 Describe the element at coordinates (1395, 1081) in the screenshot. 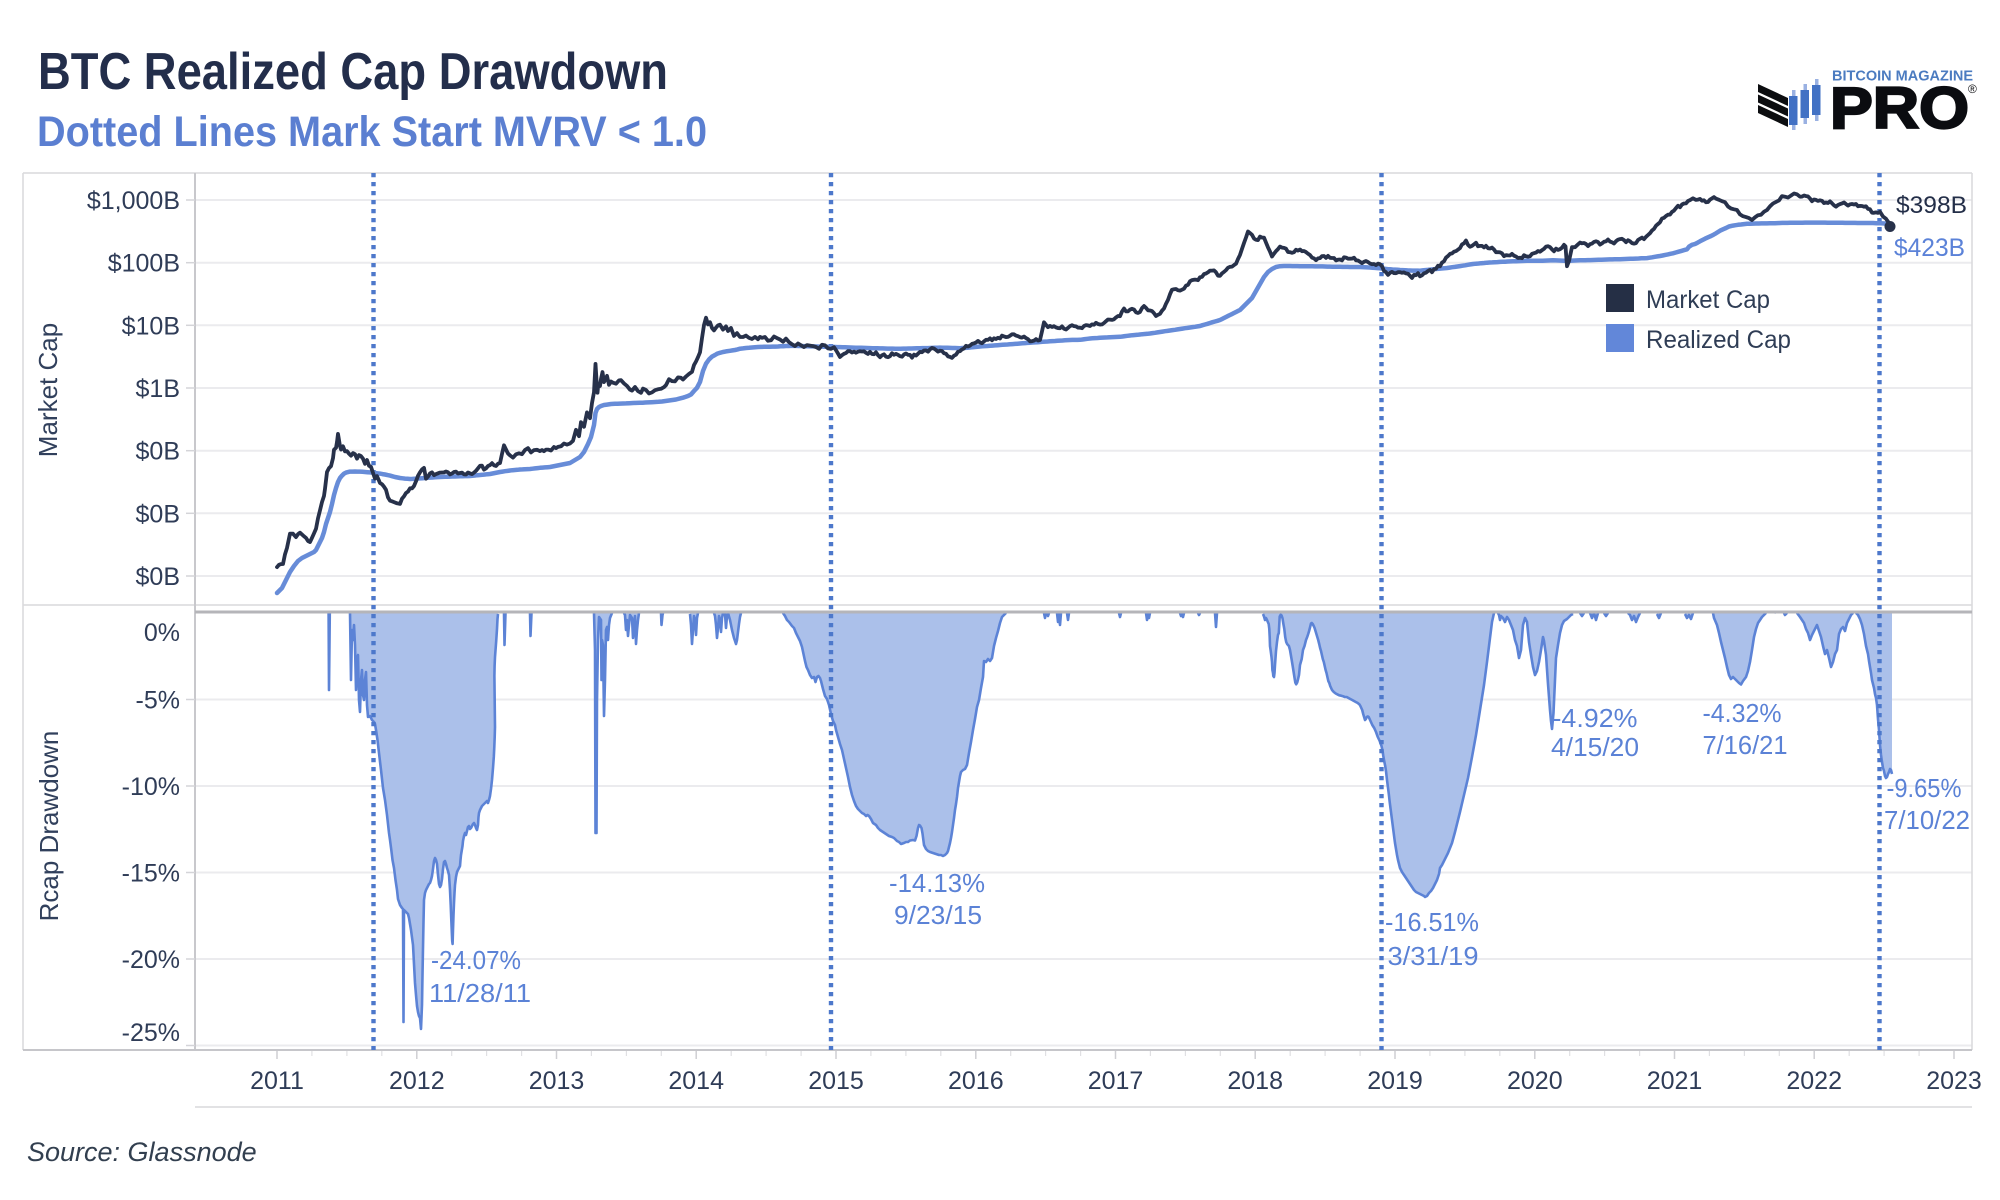

I see `svg-text: 2019` at that location.